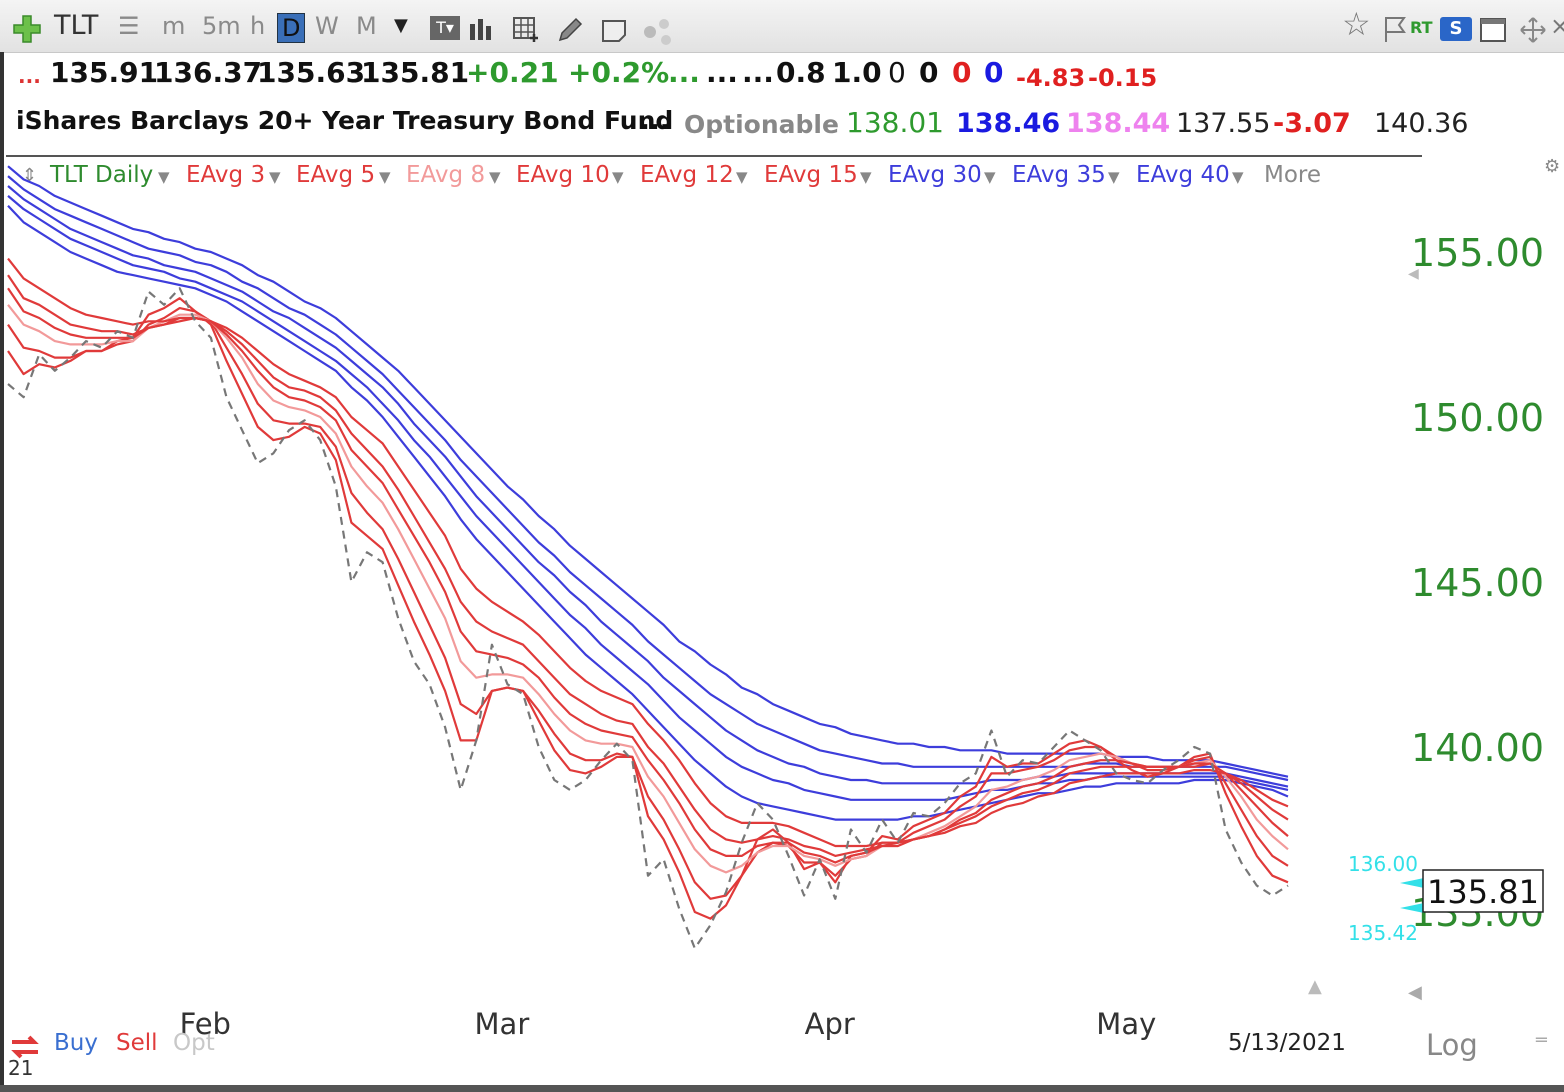 The width and height of the screenshot is (1564, 1092). I want to click on interval-5m: 5m, so click(221, 26).